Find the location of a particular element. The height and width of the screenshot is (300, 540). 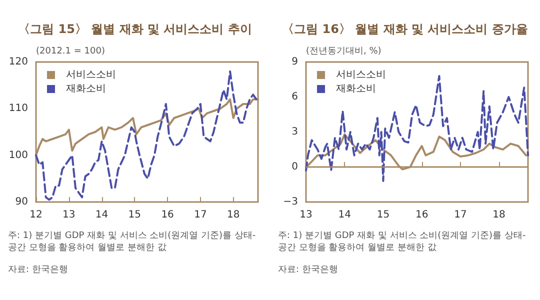

y-axis-title: (전년동기대비, %) is located at coordinates (344, 51).